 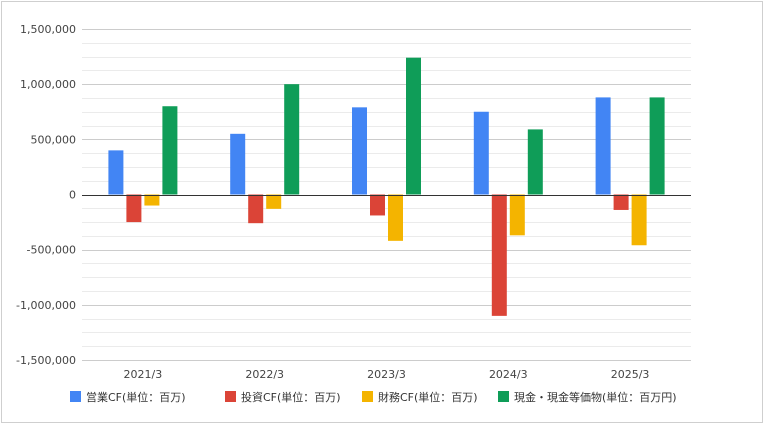 What do you see at coordinates (51, 250) in the screenshot?
I see `y-tick-label: -500,000` at bounding box center [51, 250].